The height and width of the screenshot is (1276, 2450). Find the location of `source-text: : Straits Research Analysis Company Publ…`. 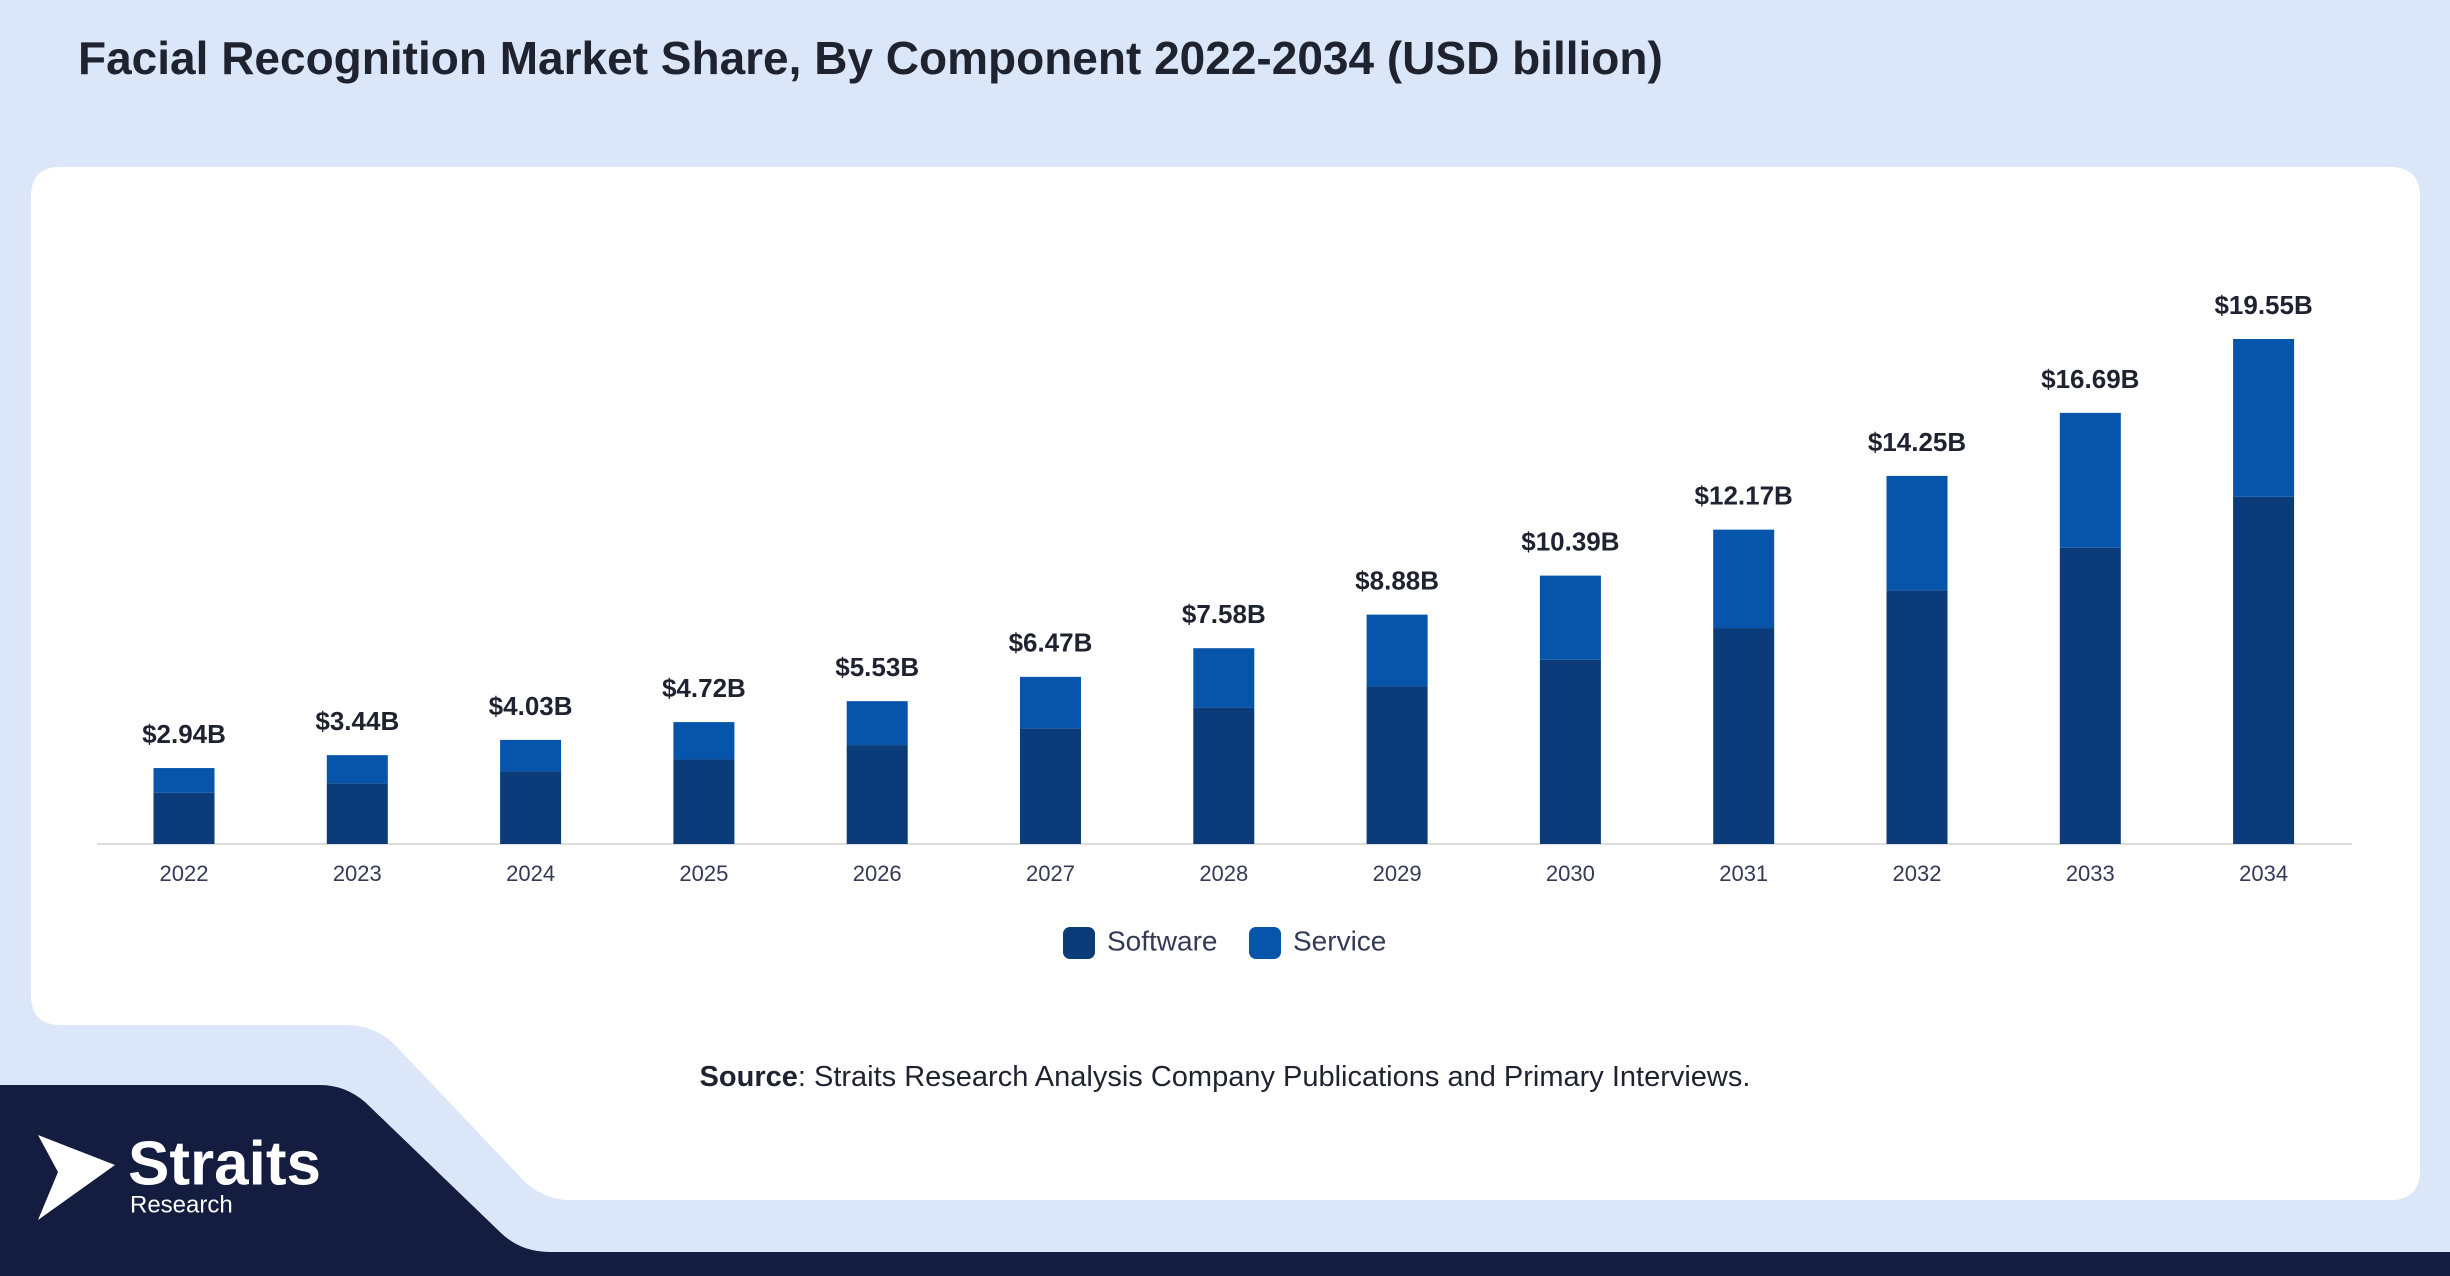

source-text: : Straits Research Analysis Company Publ… is located at coordinates (1274, 1077).